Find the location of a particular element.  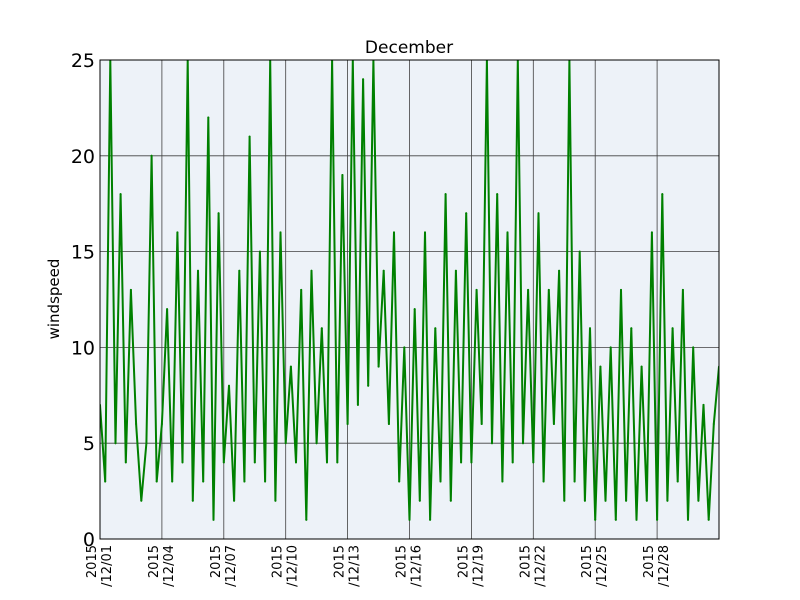

y-tick-label: 0 is located at coordinates (89, 540).